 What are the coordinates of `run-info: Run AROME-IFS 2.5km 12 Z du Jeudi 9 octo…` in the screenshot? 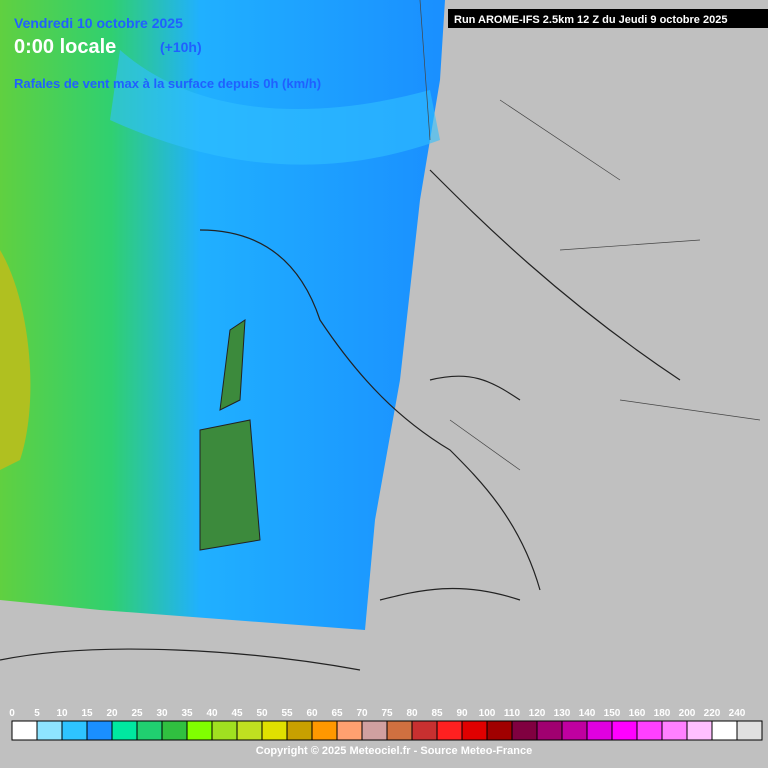 It's located at (590, 20).